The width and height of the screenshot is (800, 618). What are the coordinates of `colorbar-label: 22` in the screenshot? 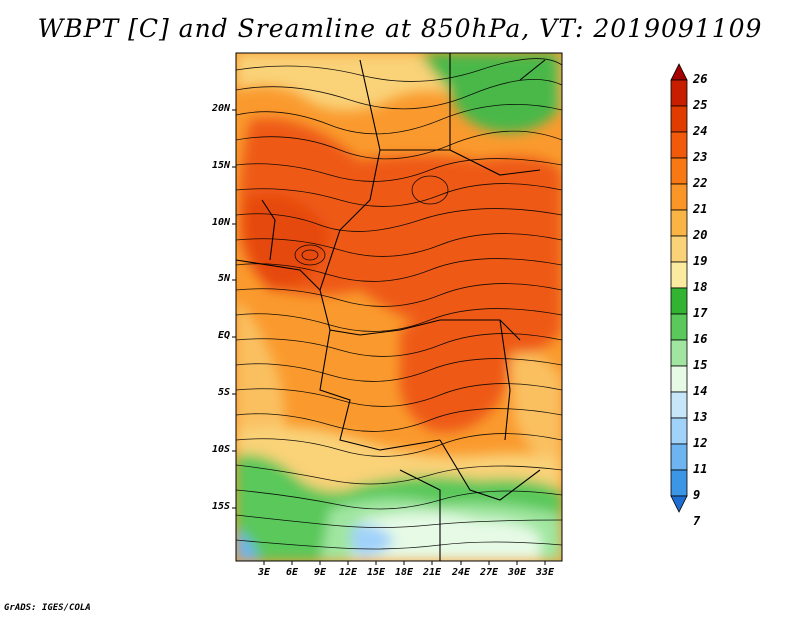 It's located at (700, 183).